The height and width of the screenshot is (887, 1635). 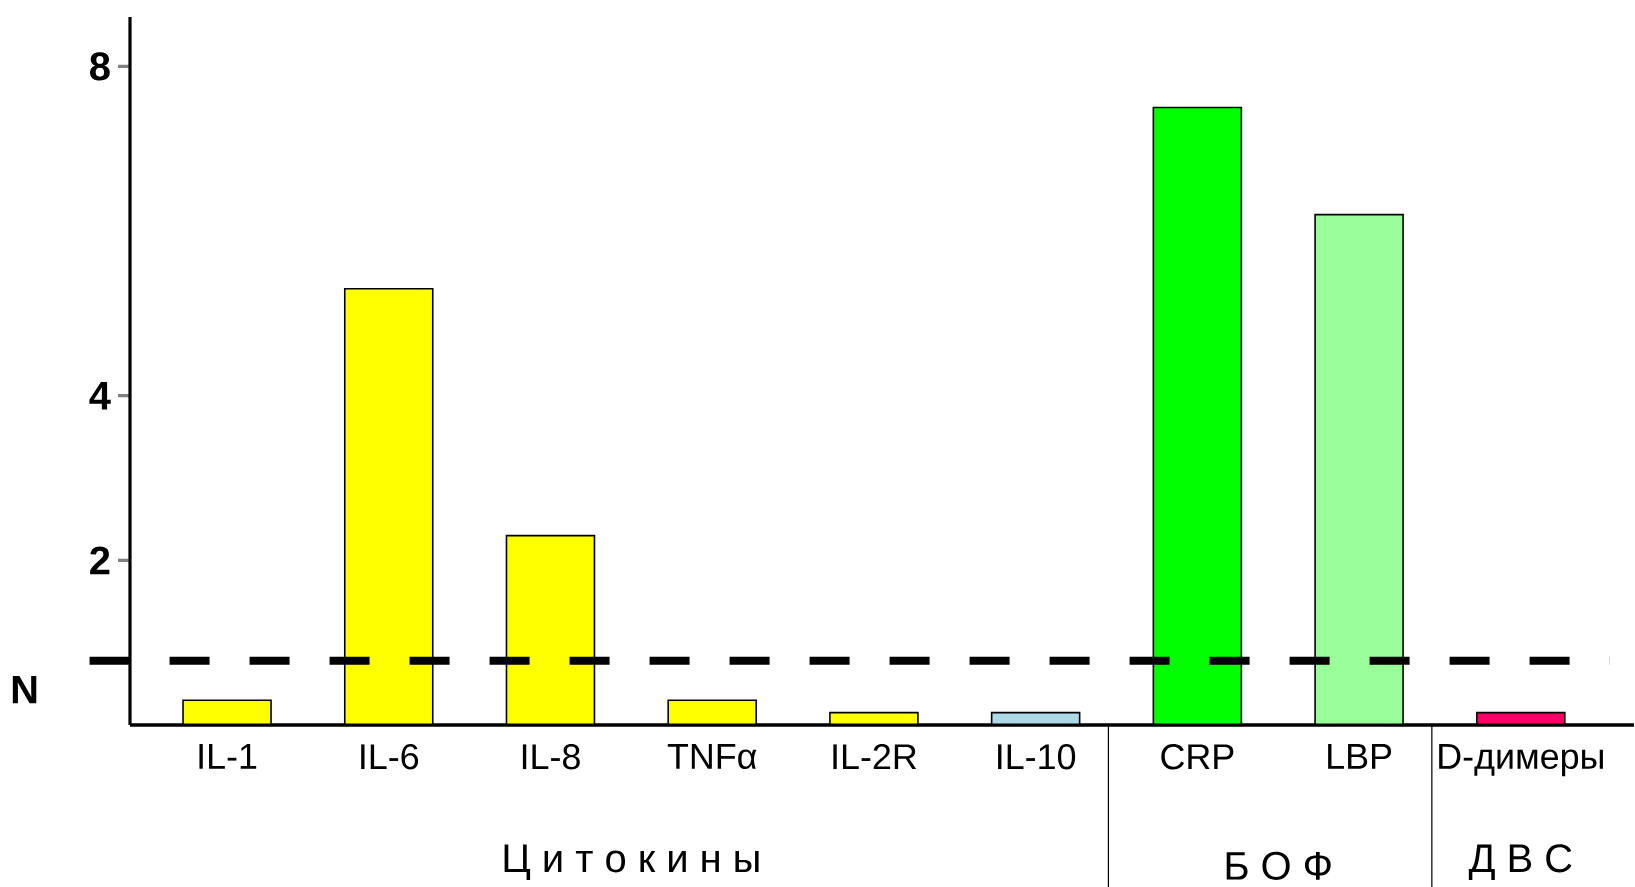 I want to click on x-tick-label: IL-6, so click(x=390, y=757).